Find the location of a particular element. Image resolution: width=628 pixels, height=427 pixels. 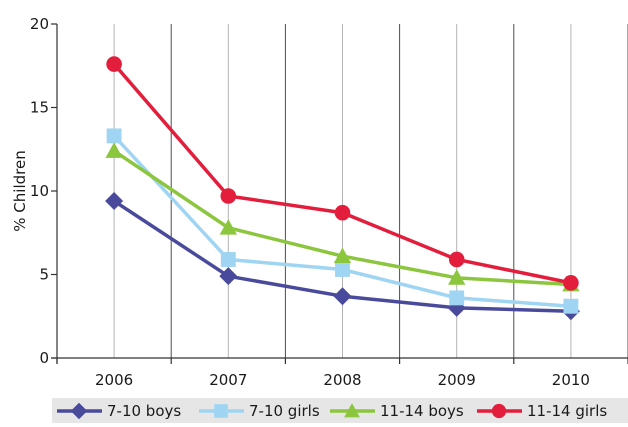

legend: 7-10 boys 7-10 girls 11-14 boys 11-14 girls is located at coordinates (340, 410).